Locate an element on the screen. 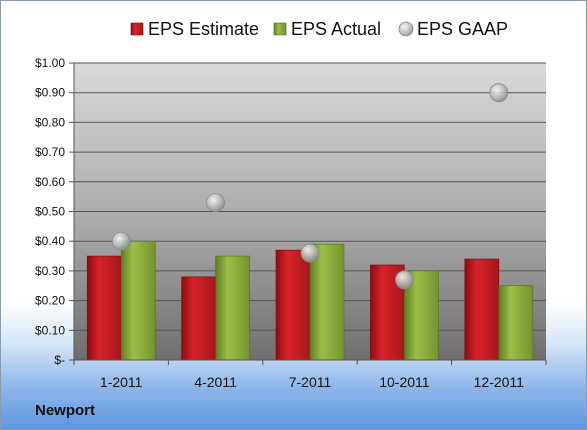 The width and height of the screenshot is (587, 430). y-tick-label: $0.80 is located at coordinates (50, 122).